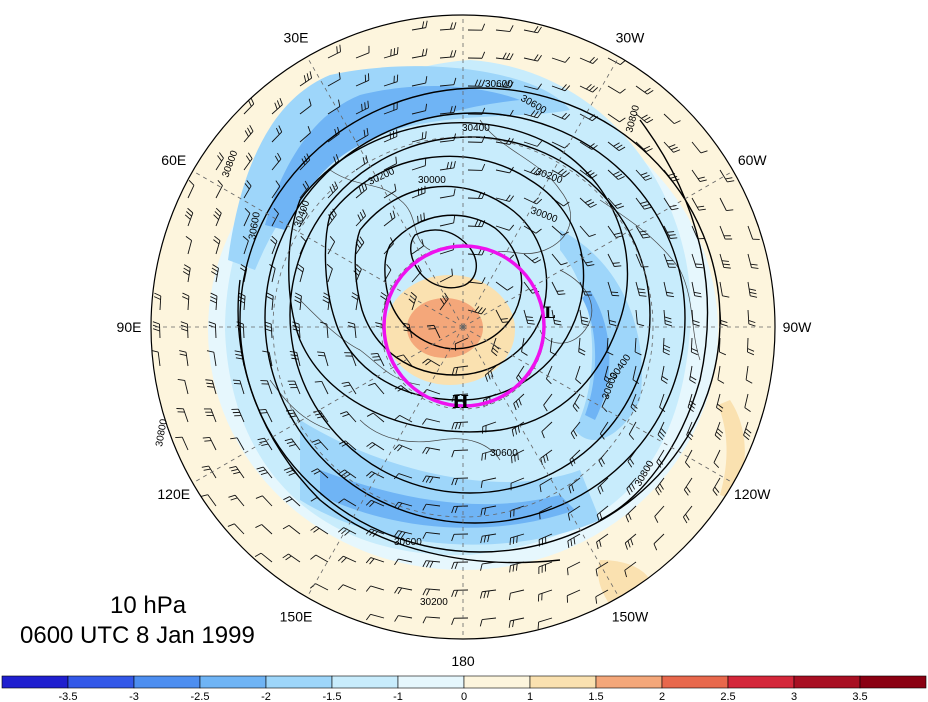  Describe the element at coordinates (68, 696) in the screenshot. I see `colorbar-tick-label: -3.5` at that location.